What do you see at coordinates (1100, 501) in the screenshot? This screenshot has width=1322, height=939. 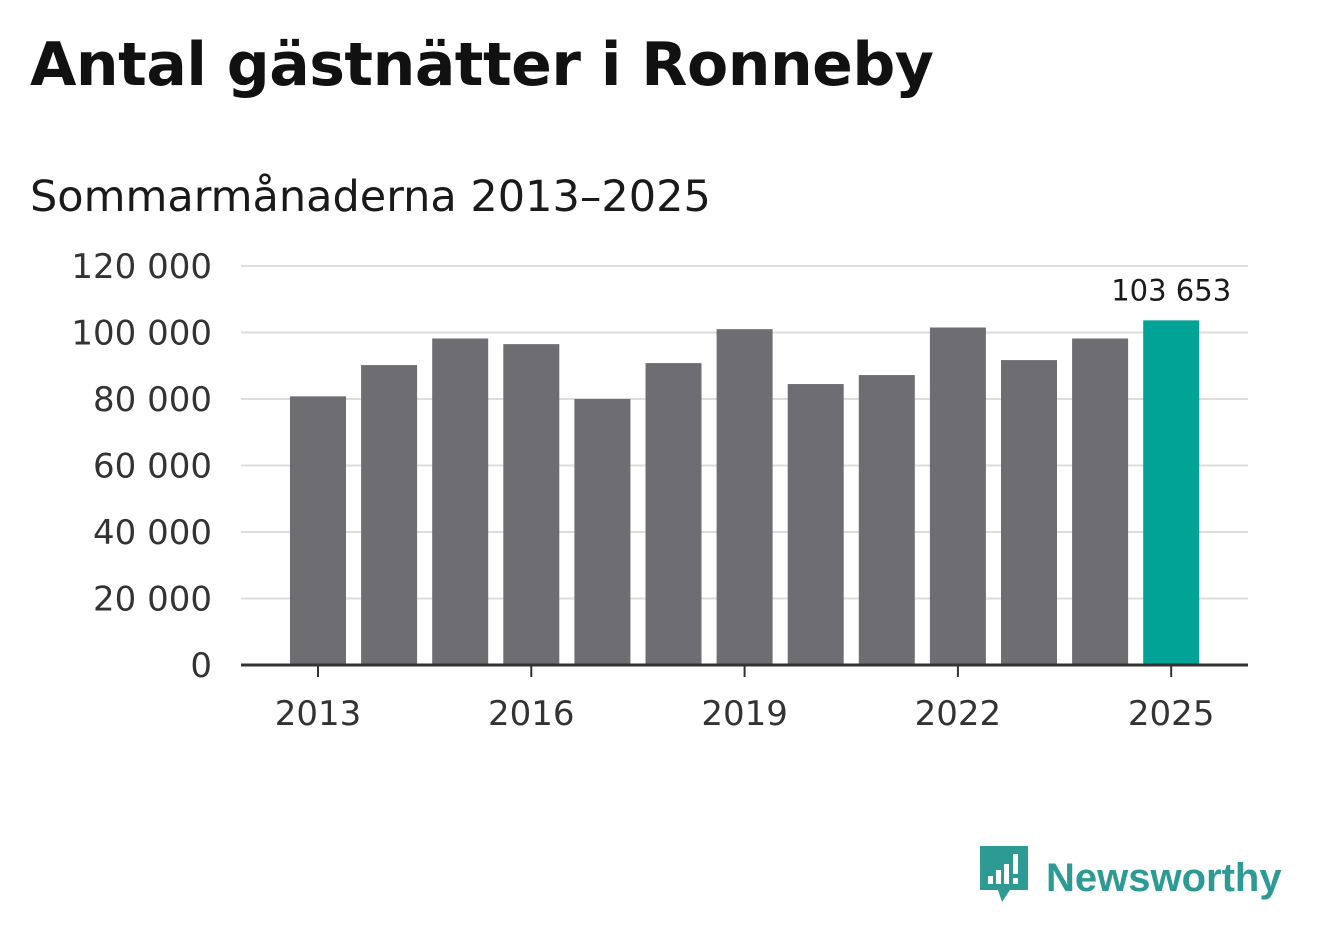 I see `bar-2024` at bounding box center [1100, 501].